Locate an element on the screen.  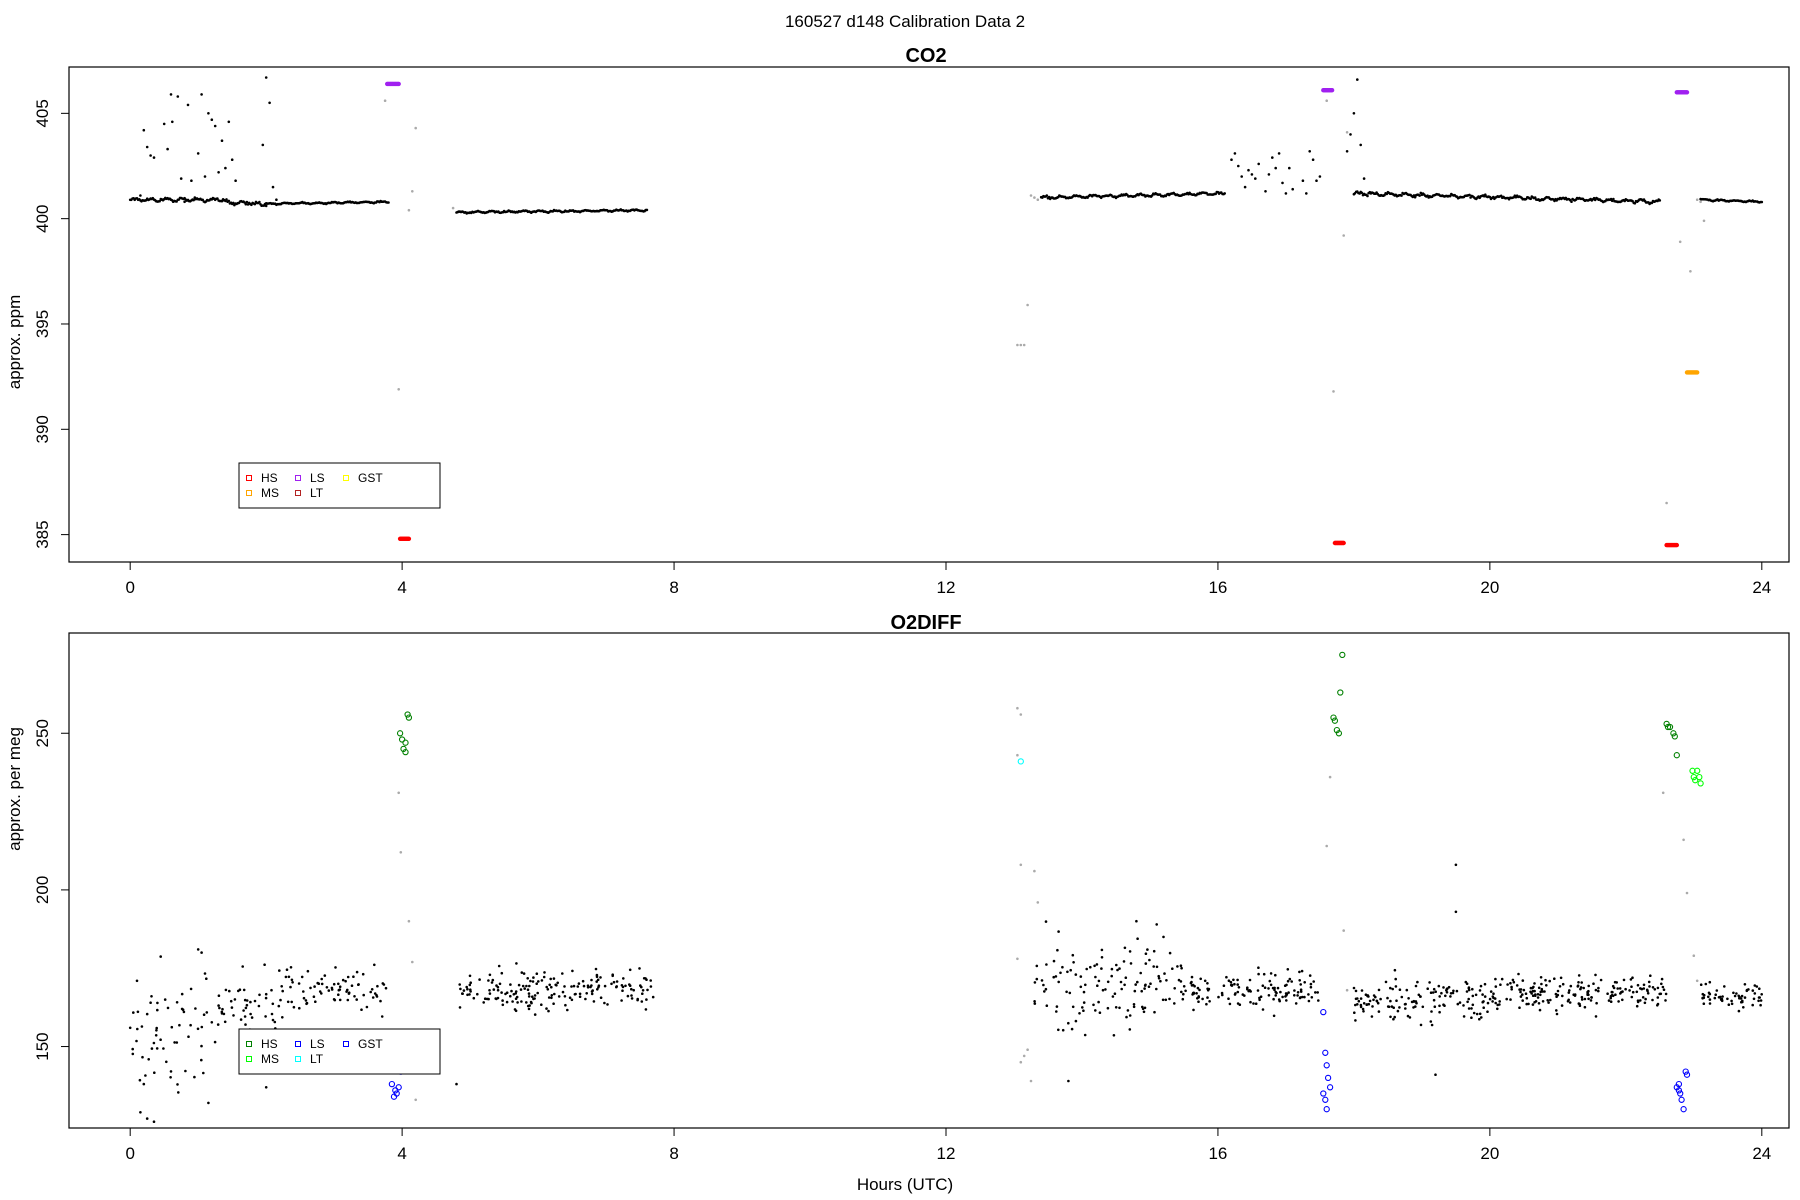
o2diff-calibration-ms is located at coordinates (1699, 777).